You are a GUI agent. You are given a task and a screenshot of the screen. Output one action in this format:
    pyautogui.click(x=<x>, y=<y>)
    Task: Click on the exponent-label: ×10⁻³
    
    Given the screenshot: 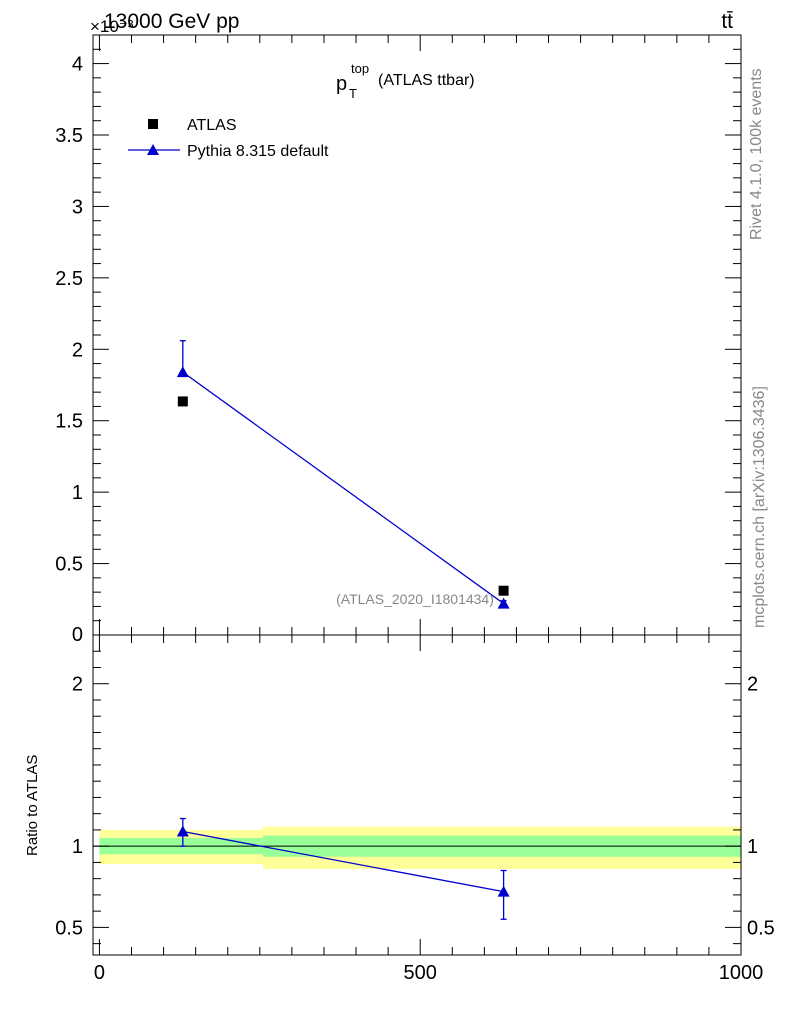 What is the action you would take?
    pyautogui.click(x=112, y=26)
    